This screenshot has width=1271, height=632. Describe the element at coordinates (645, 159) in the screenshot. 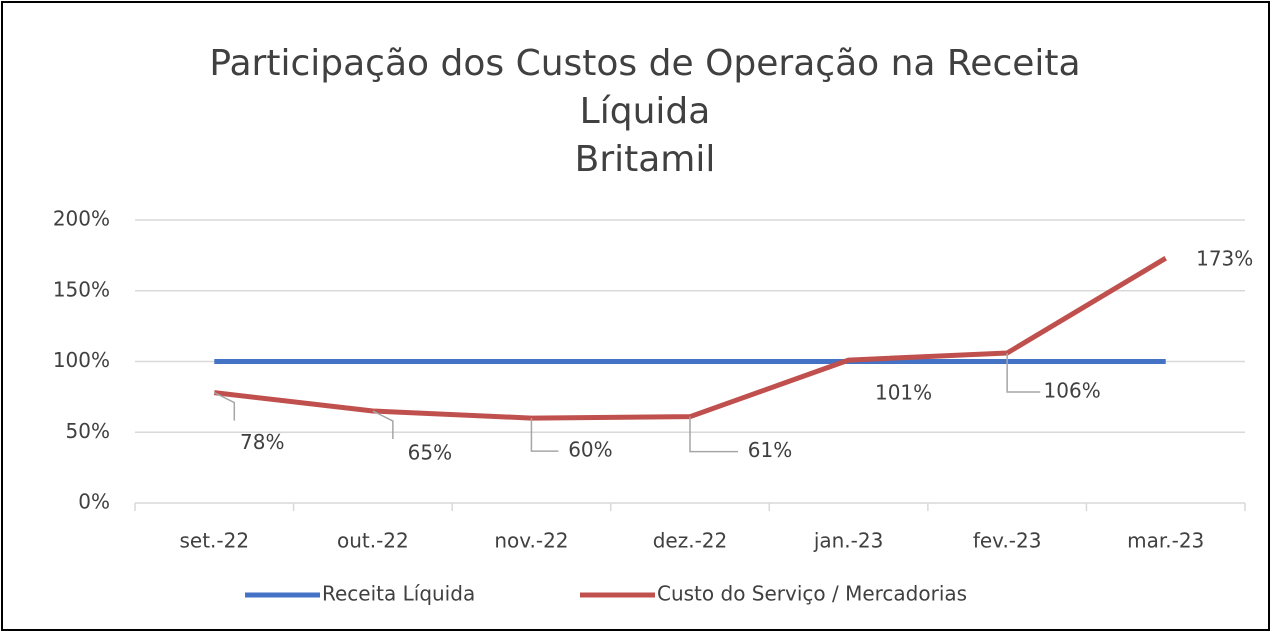

I see `chart-subtitle: Britamil` at that location.